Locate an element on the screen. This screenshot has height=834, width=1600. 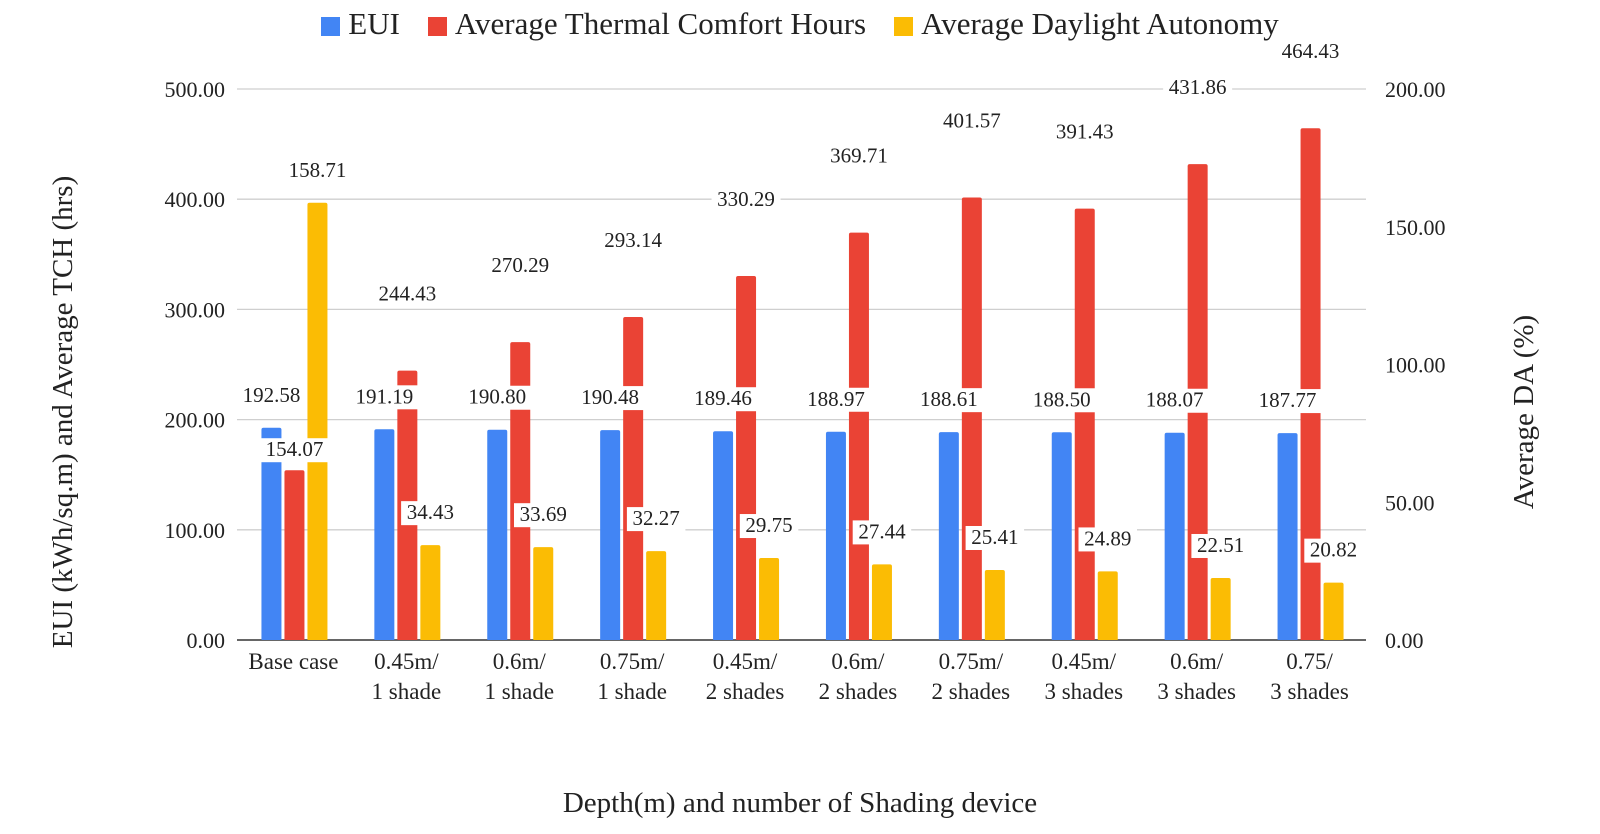
y-tick-left: 300.00 is located at coordinates (195, 309).